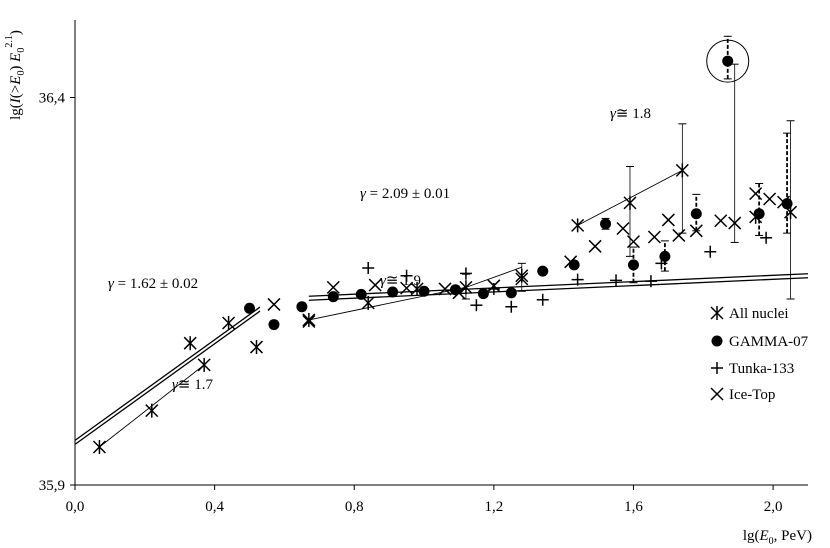 The width and height of the screenshot is (830, 548). What do you see at coordinates (630, 114) in the screenshot?
I see `annotation-label: γ≅ 1.8` at bounding box center [630, 114].